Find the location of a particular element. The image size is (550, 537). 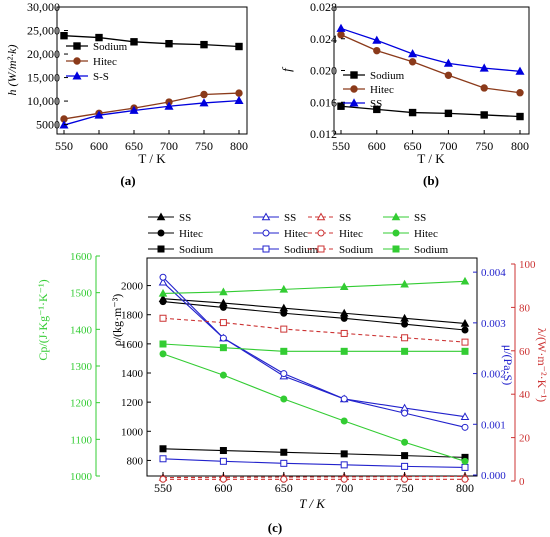

panel-a-x-tick-label: 650 is located at coordinates (134, 146).